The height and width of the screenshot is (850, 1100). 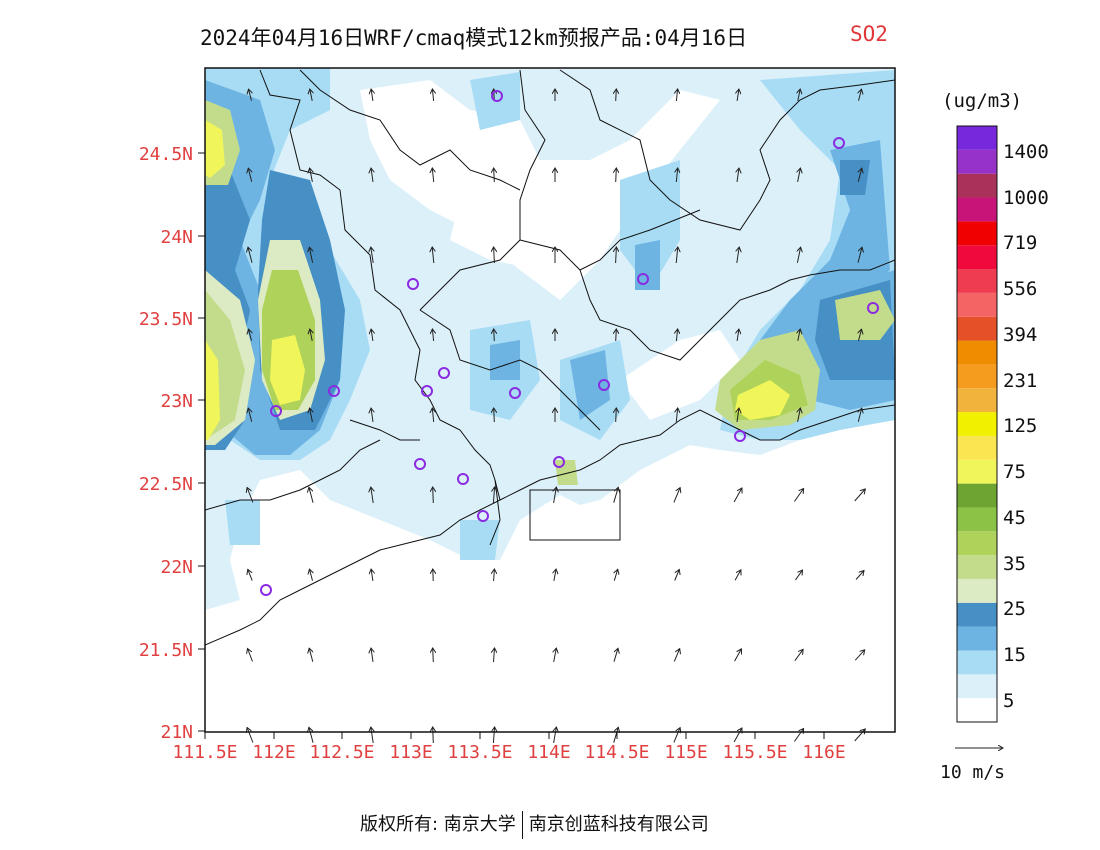 What do you see at coordinates (176, 567) in the screenshot?
I see `lat-tick-label: 22N` at bounding box center [176, 567].